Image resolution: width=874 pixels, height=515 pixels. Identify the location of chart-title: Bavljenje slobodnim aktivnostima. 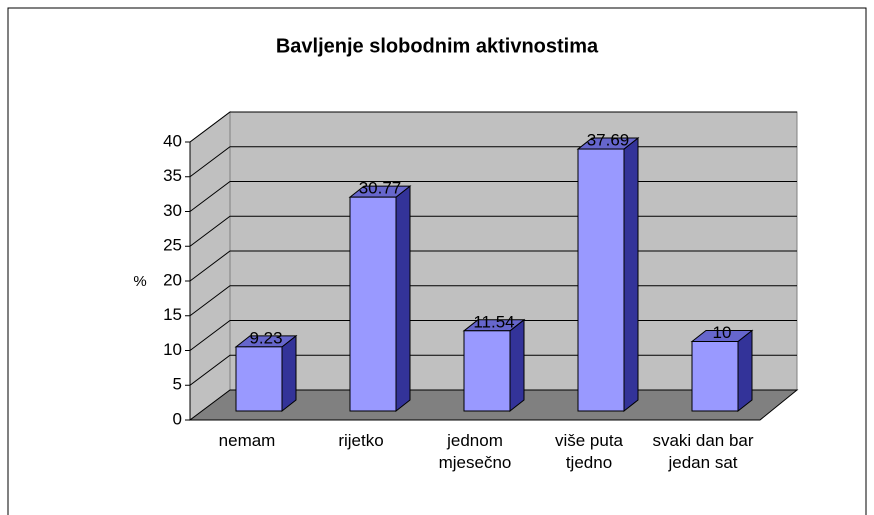
(437, 46).